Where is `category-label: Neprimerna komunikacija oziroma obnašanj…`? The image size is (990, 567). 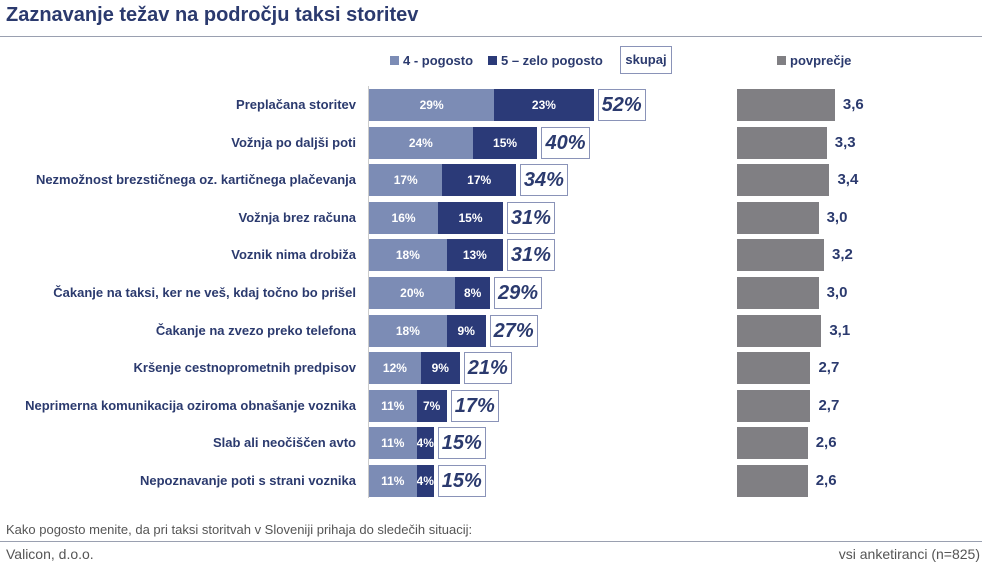
category-label: Neprimerna komunikacija oziroma obnašanj… is located at coordinates (190, 405).